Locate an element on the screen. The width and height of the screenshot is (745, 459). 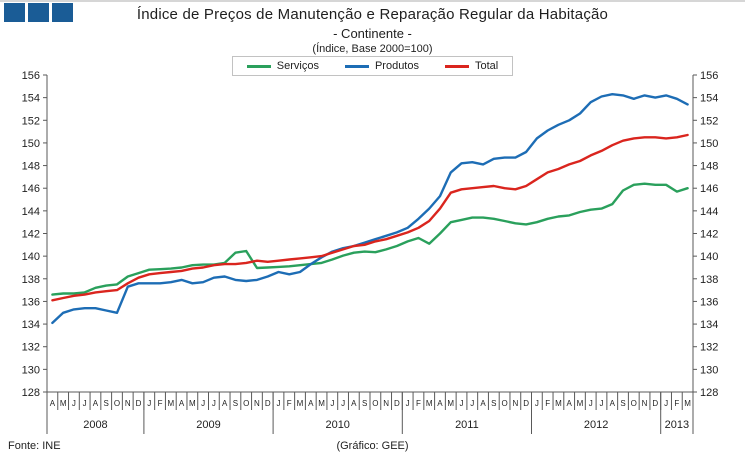
window-top-edge is located at coordinates (372, 1).